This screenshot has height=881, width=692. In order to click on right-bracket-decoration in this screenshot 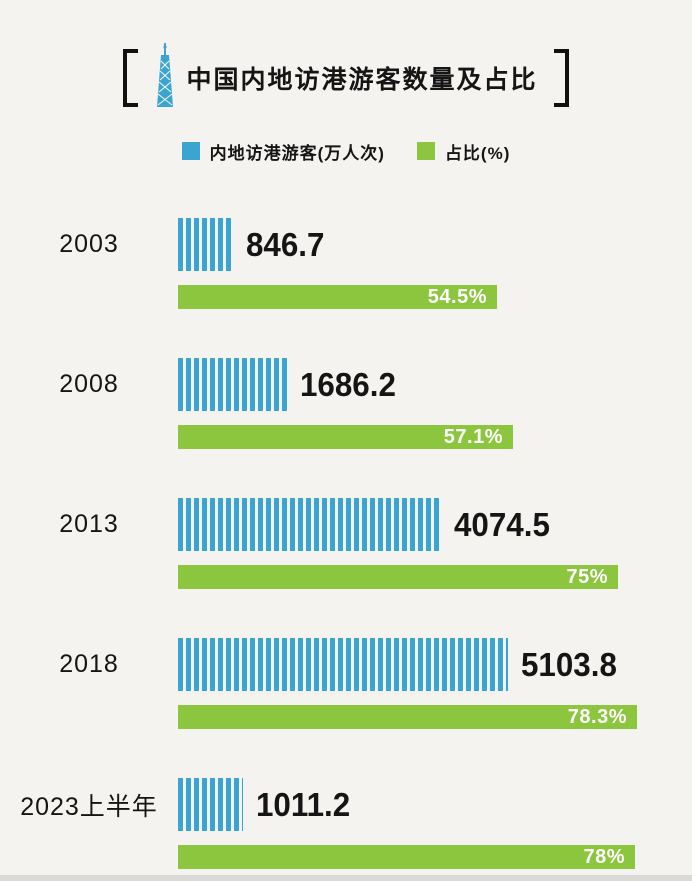, I will do `click(561, 78)`.